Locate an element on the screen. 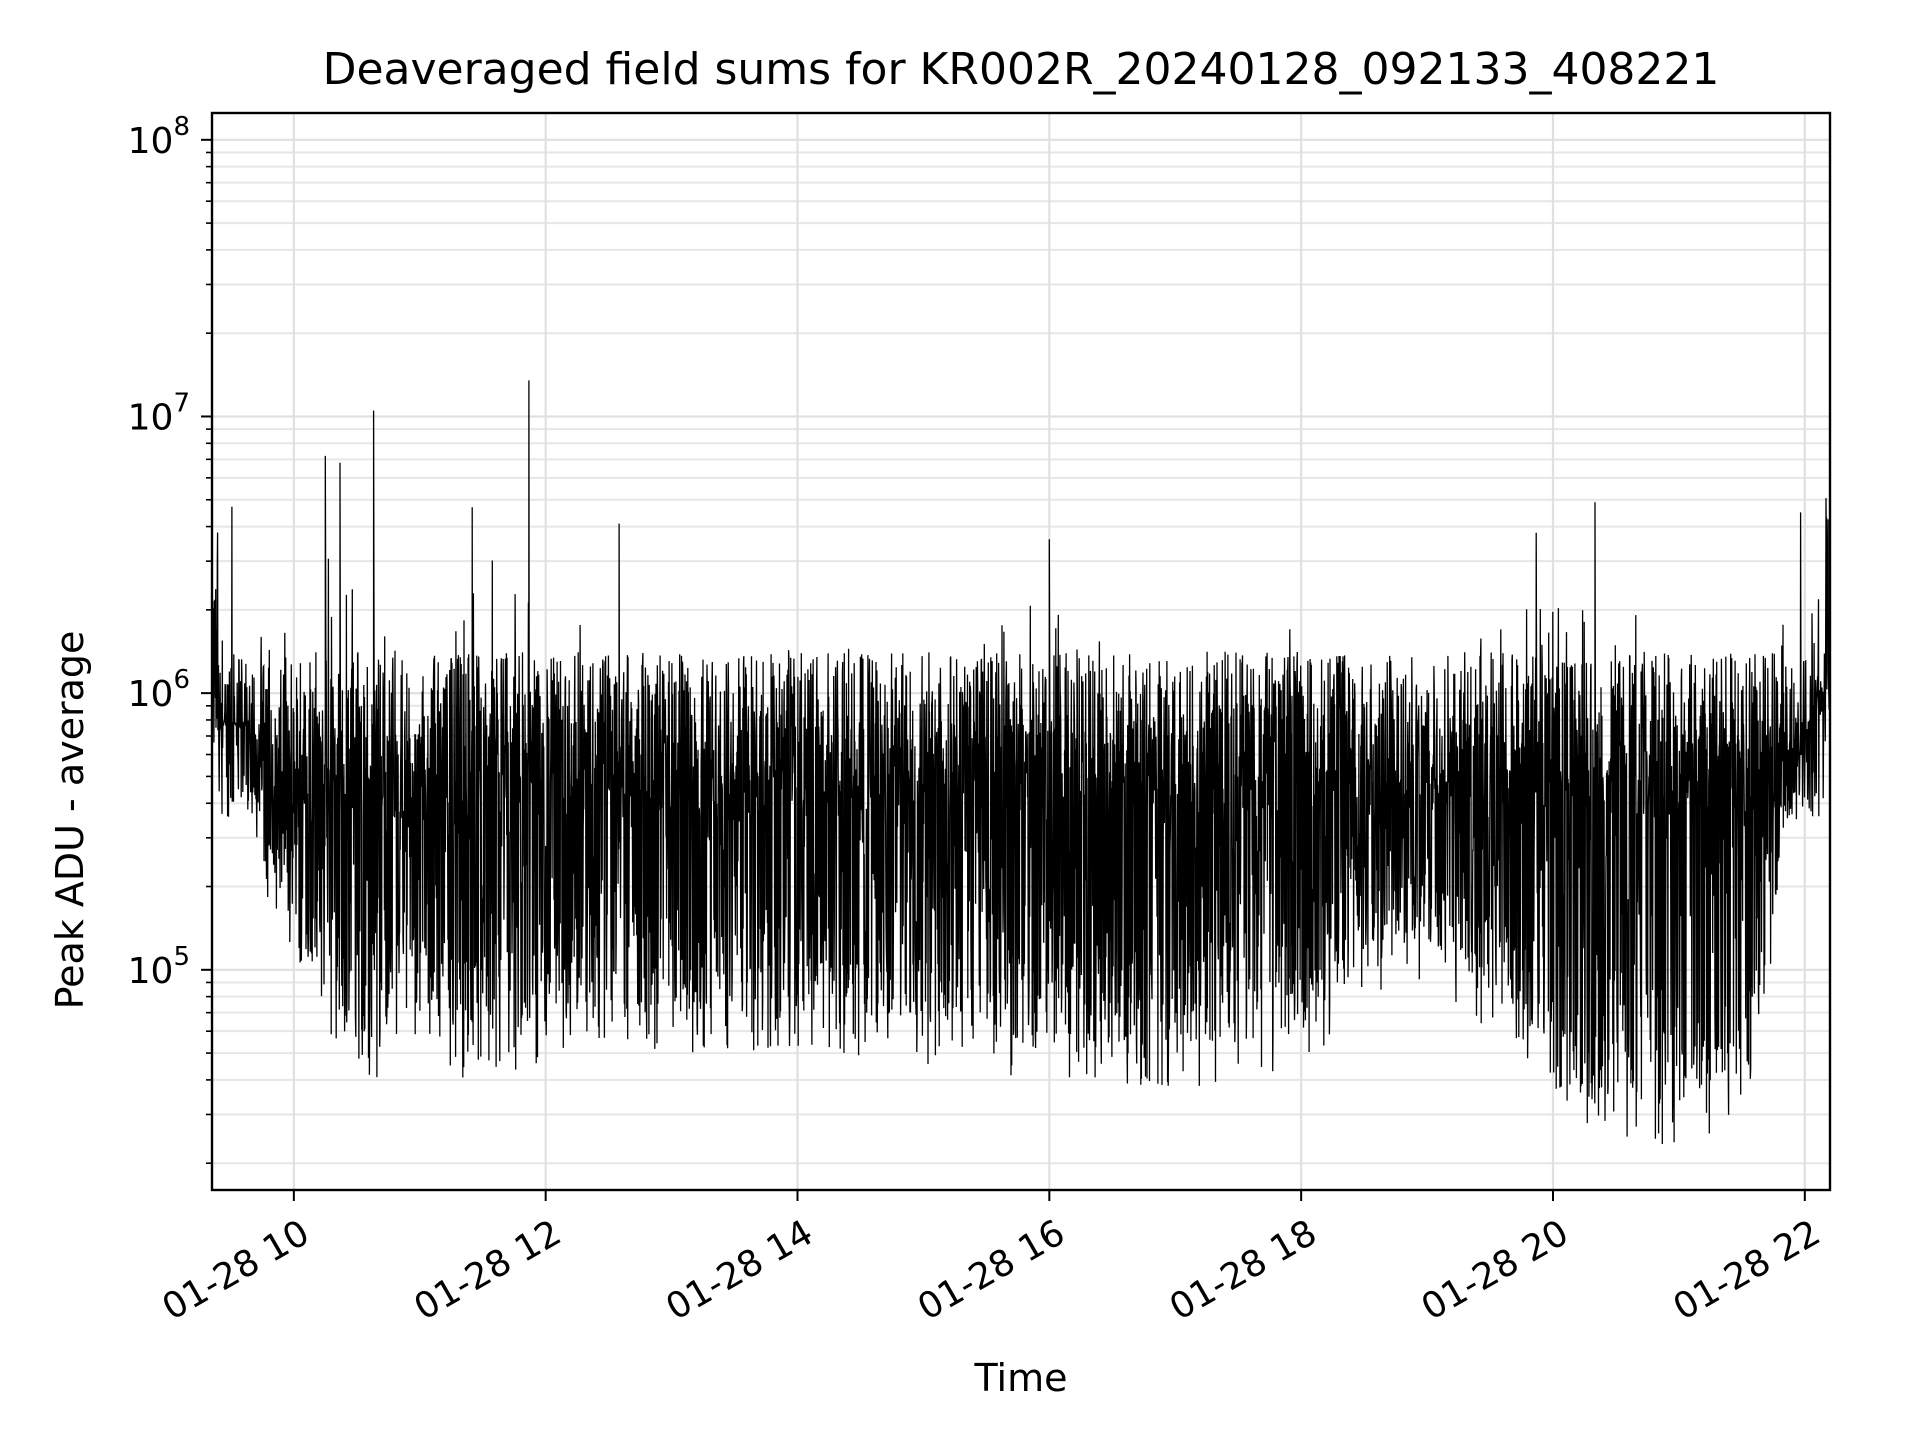 The height and width of the screenshot is (1440, 1920). x-tick-label: 01-28 20 is located at coordinates (1495, 1270).